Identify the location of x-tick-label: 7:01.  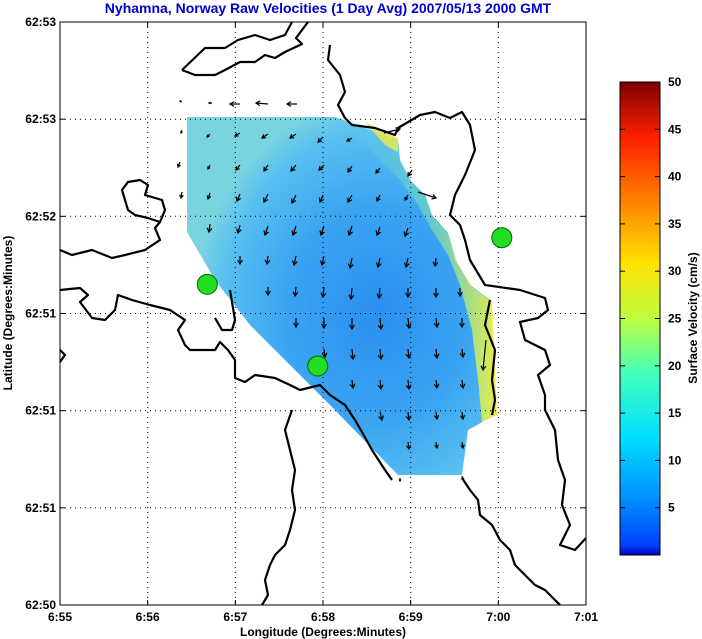
(586, 617).